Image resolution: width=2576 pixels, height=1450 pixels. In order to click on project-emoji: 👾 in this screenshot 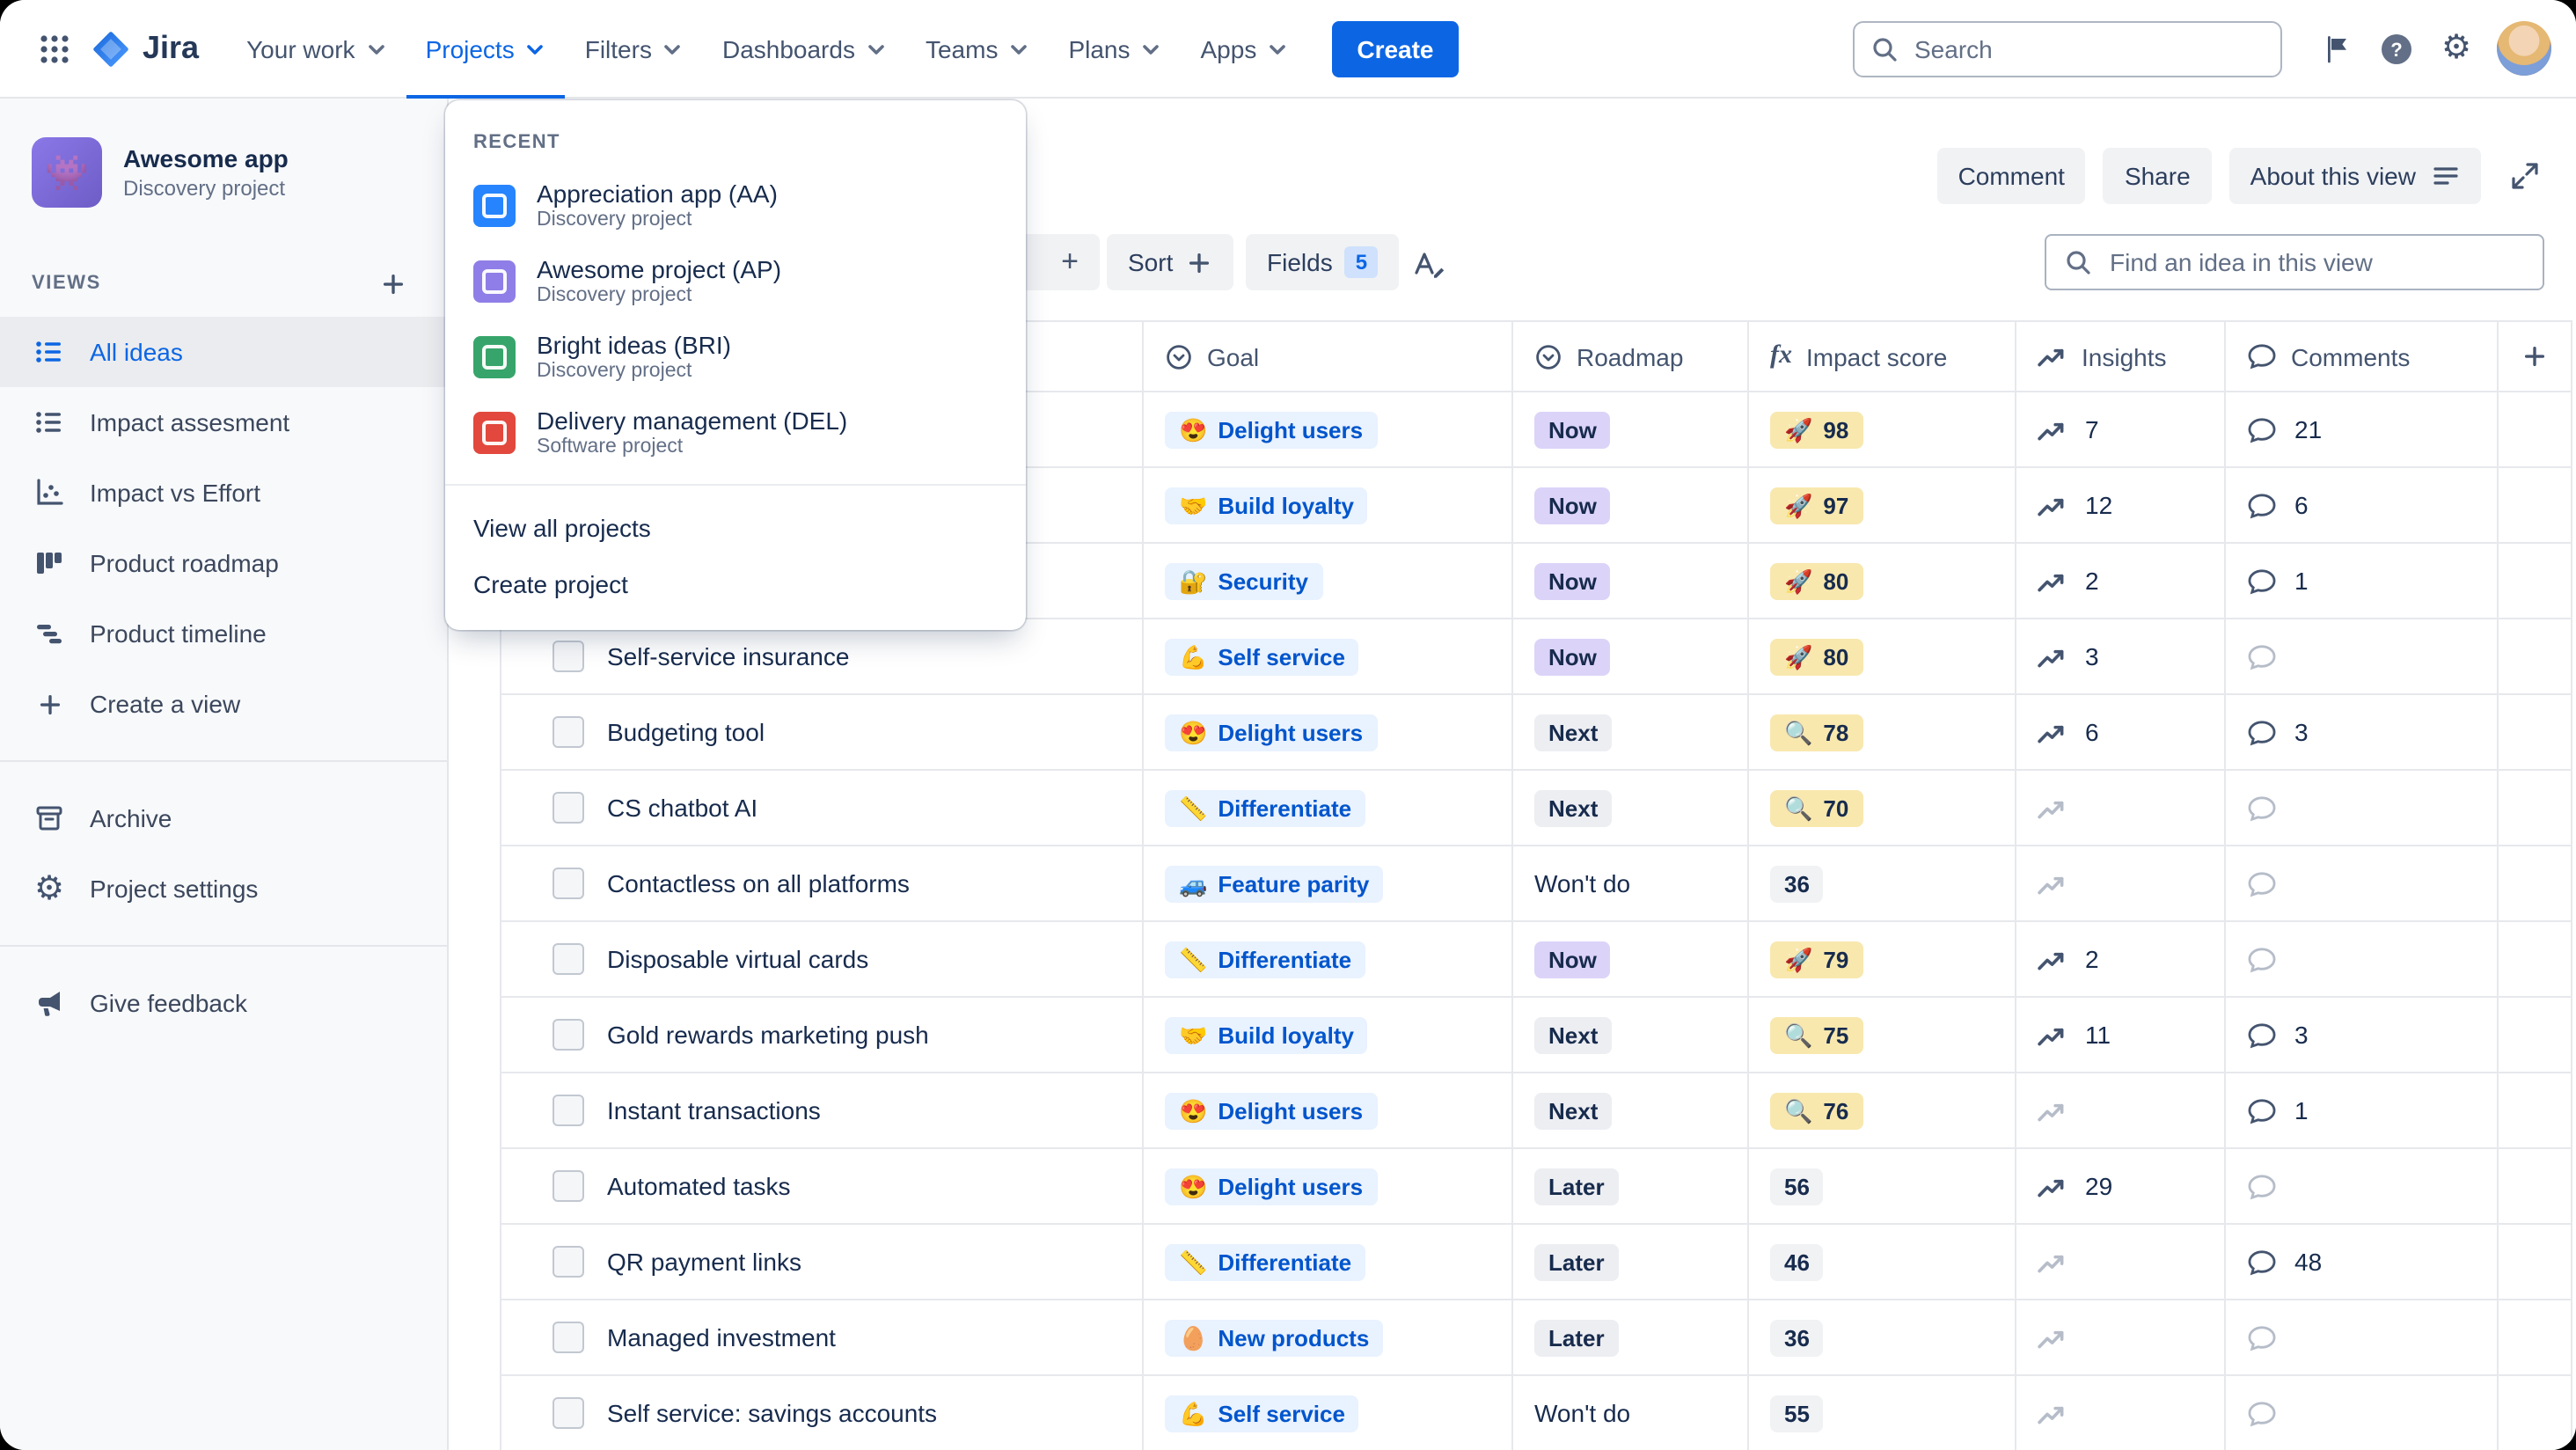, I will do `click(67, 173)`.